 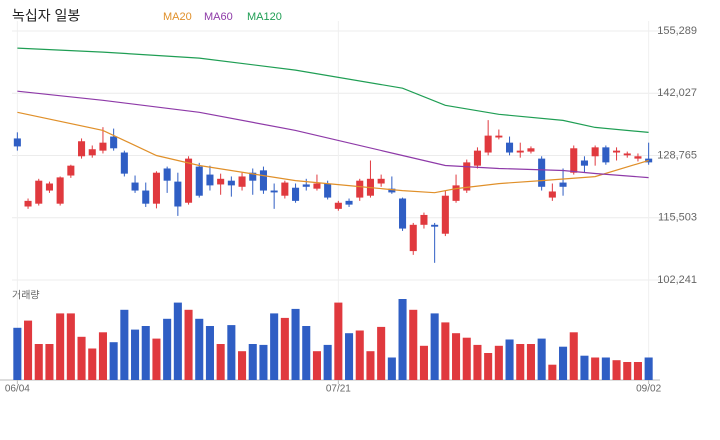 What do you see at coordinates (218, 17) in the screenshot?
I see `legend-label: MA60` at bounding box center [218, 17].